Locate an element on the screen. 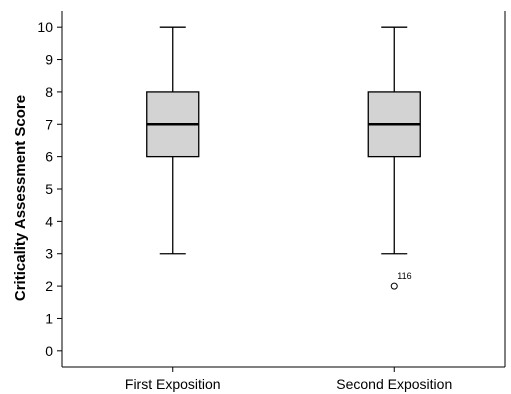 The image size is (511, 394). box-2: 116 is located at coordinates (394, 158).